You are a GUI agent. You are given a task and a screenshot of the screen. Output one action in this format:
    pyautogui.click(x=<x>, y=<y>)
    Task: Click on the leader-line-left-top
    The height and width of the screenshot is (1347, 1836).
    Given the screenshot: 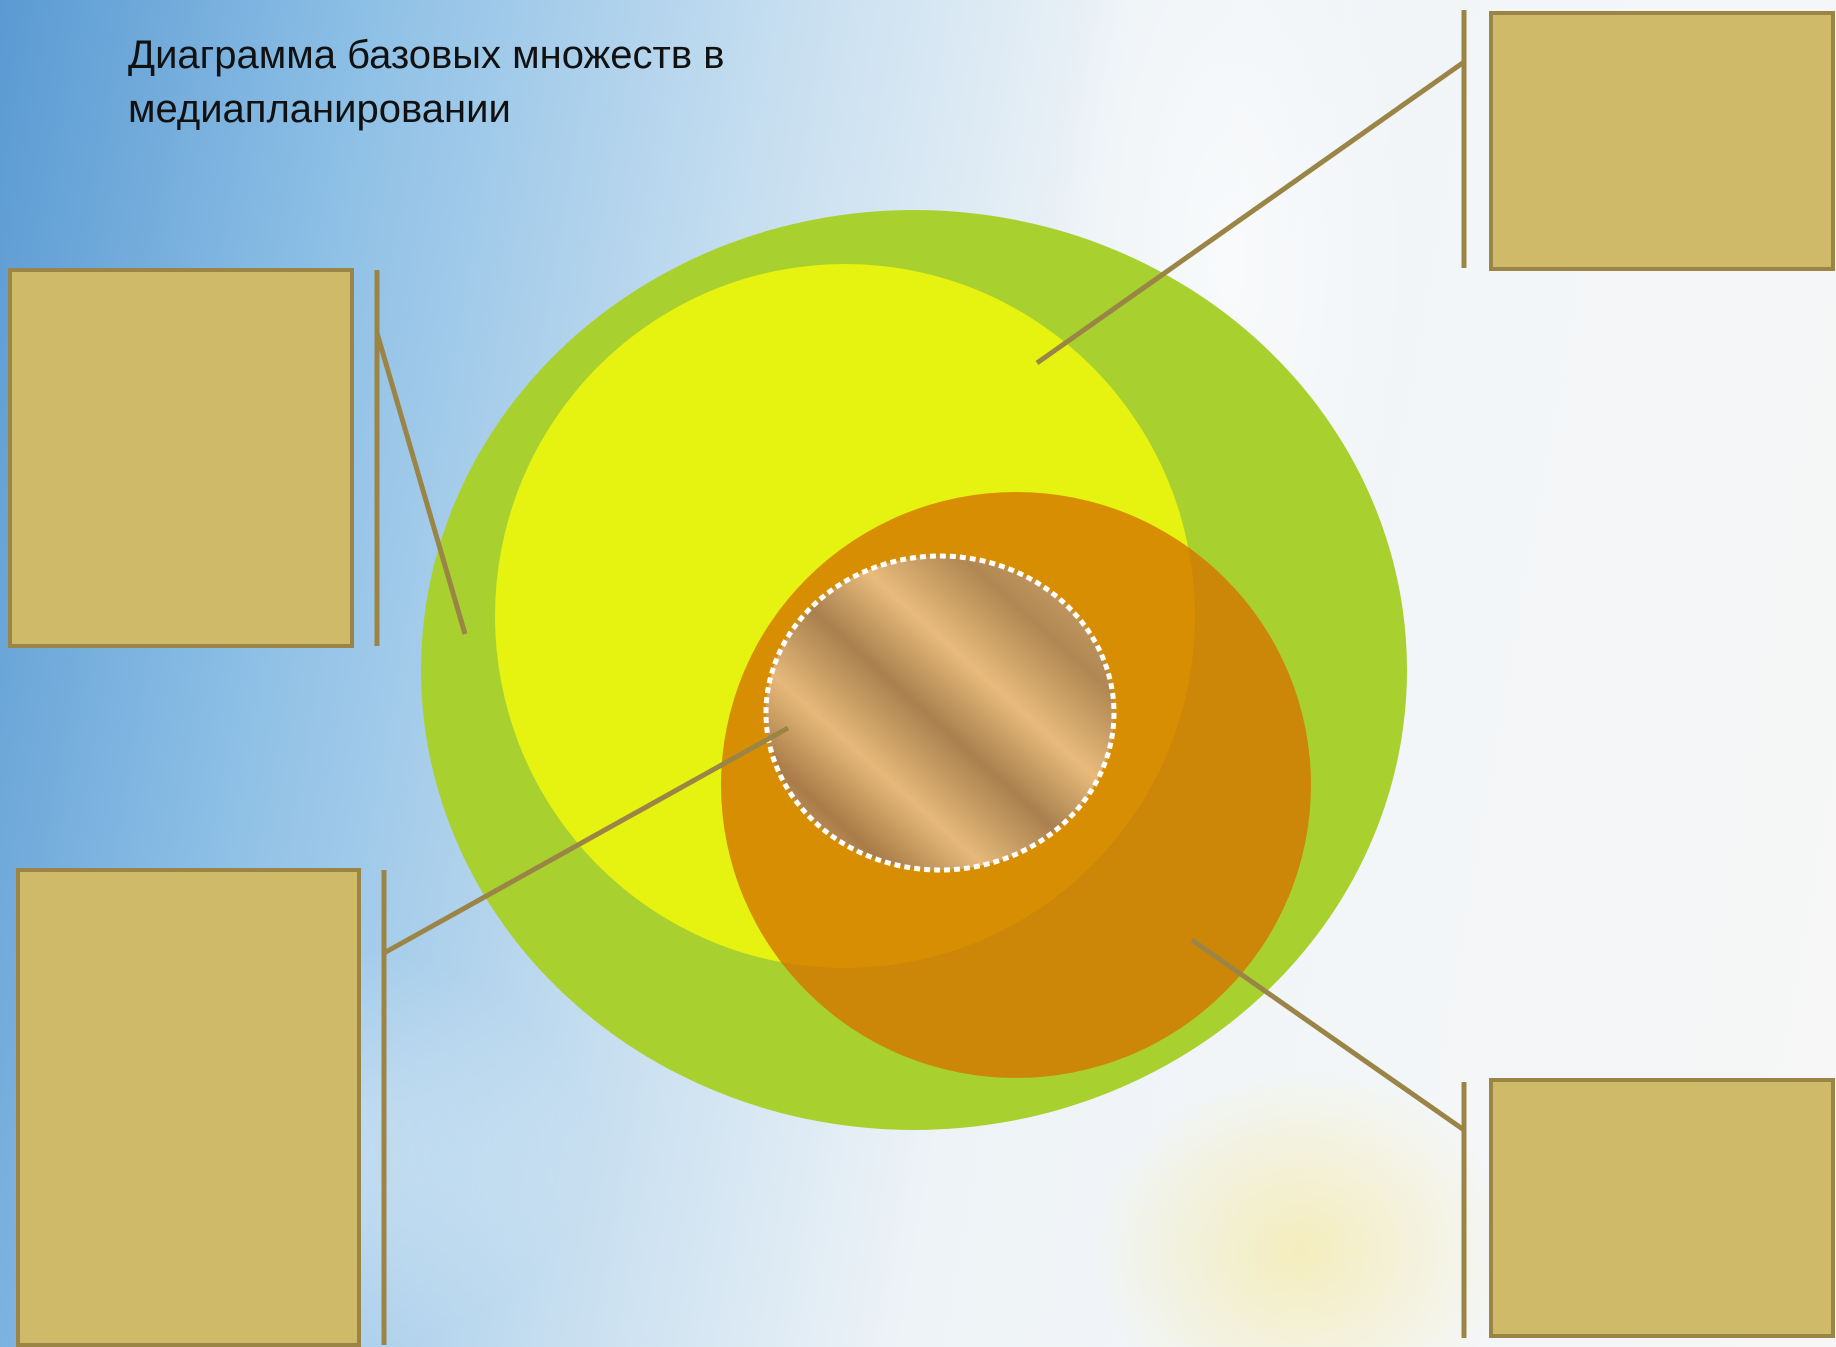 What is the action you would take?
    pyautogui.click(x=421, y=483)
    